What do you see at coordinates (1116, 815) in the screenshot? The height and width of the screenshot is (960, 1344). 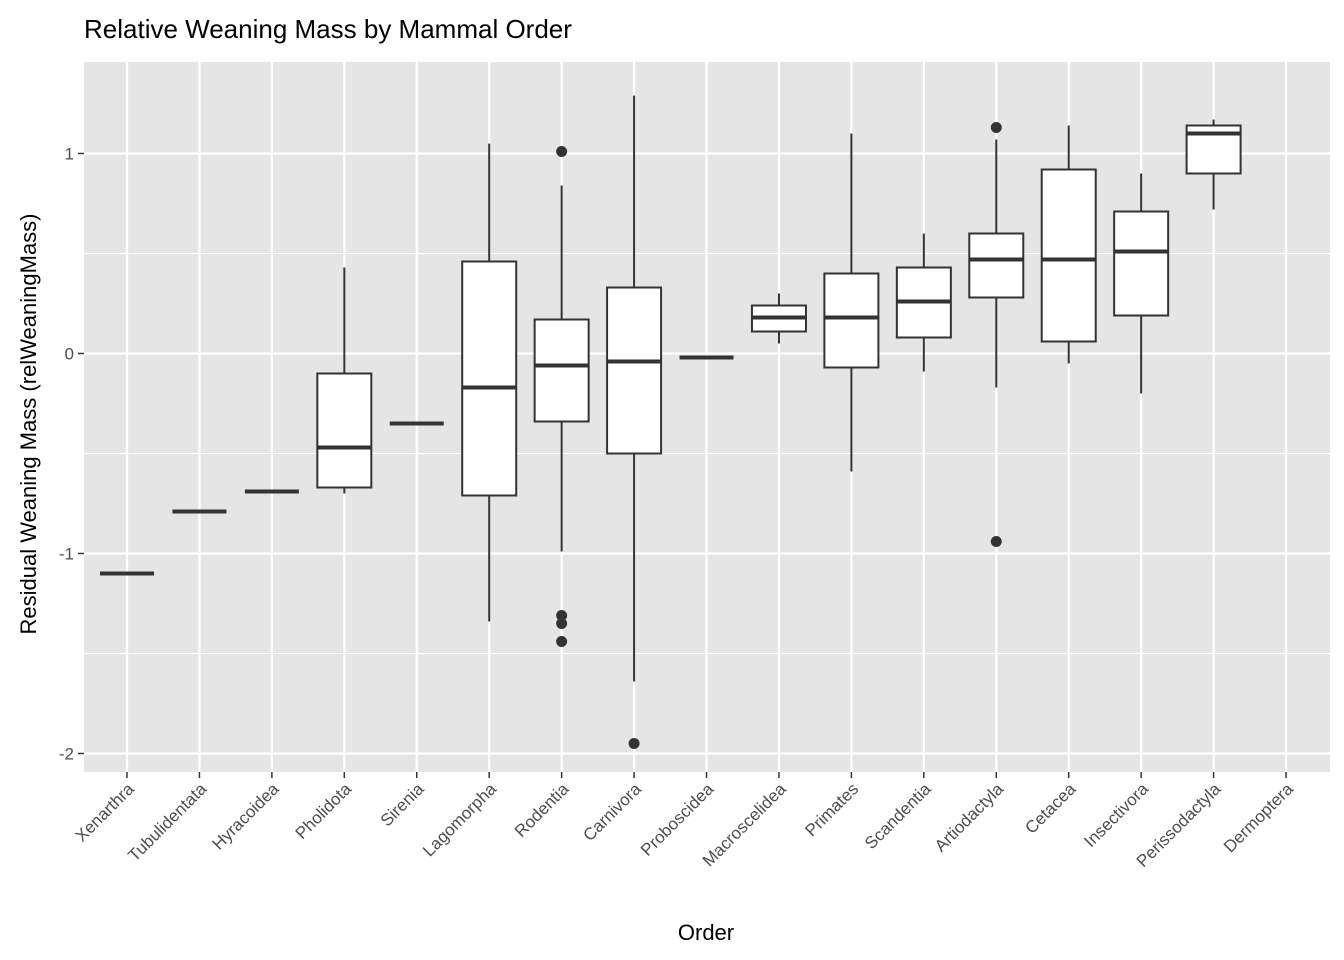 I see `x-tick-label: Insectivora` at bounding box center [1116, 815].